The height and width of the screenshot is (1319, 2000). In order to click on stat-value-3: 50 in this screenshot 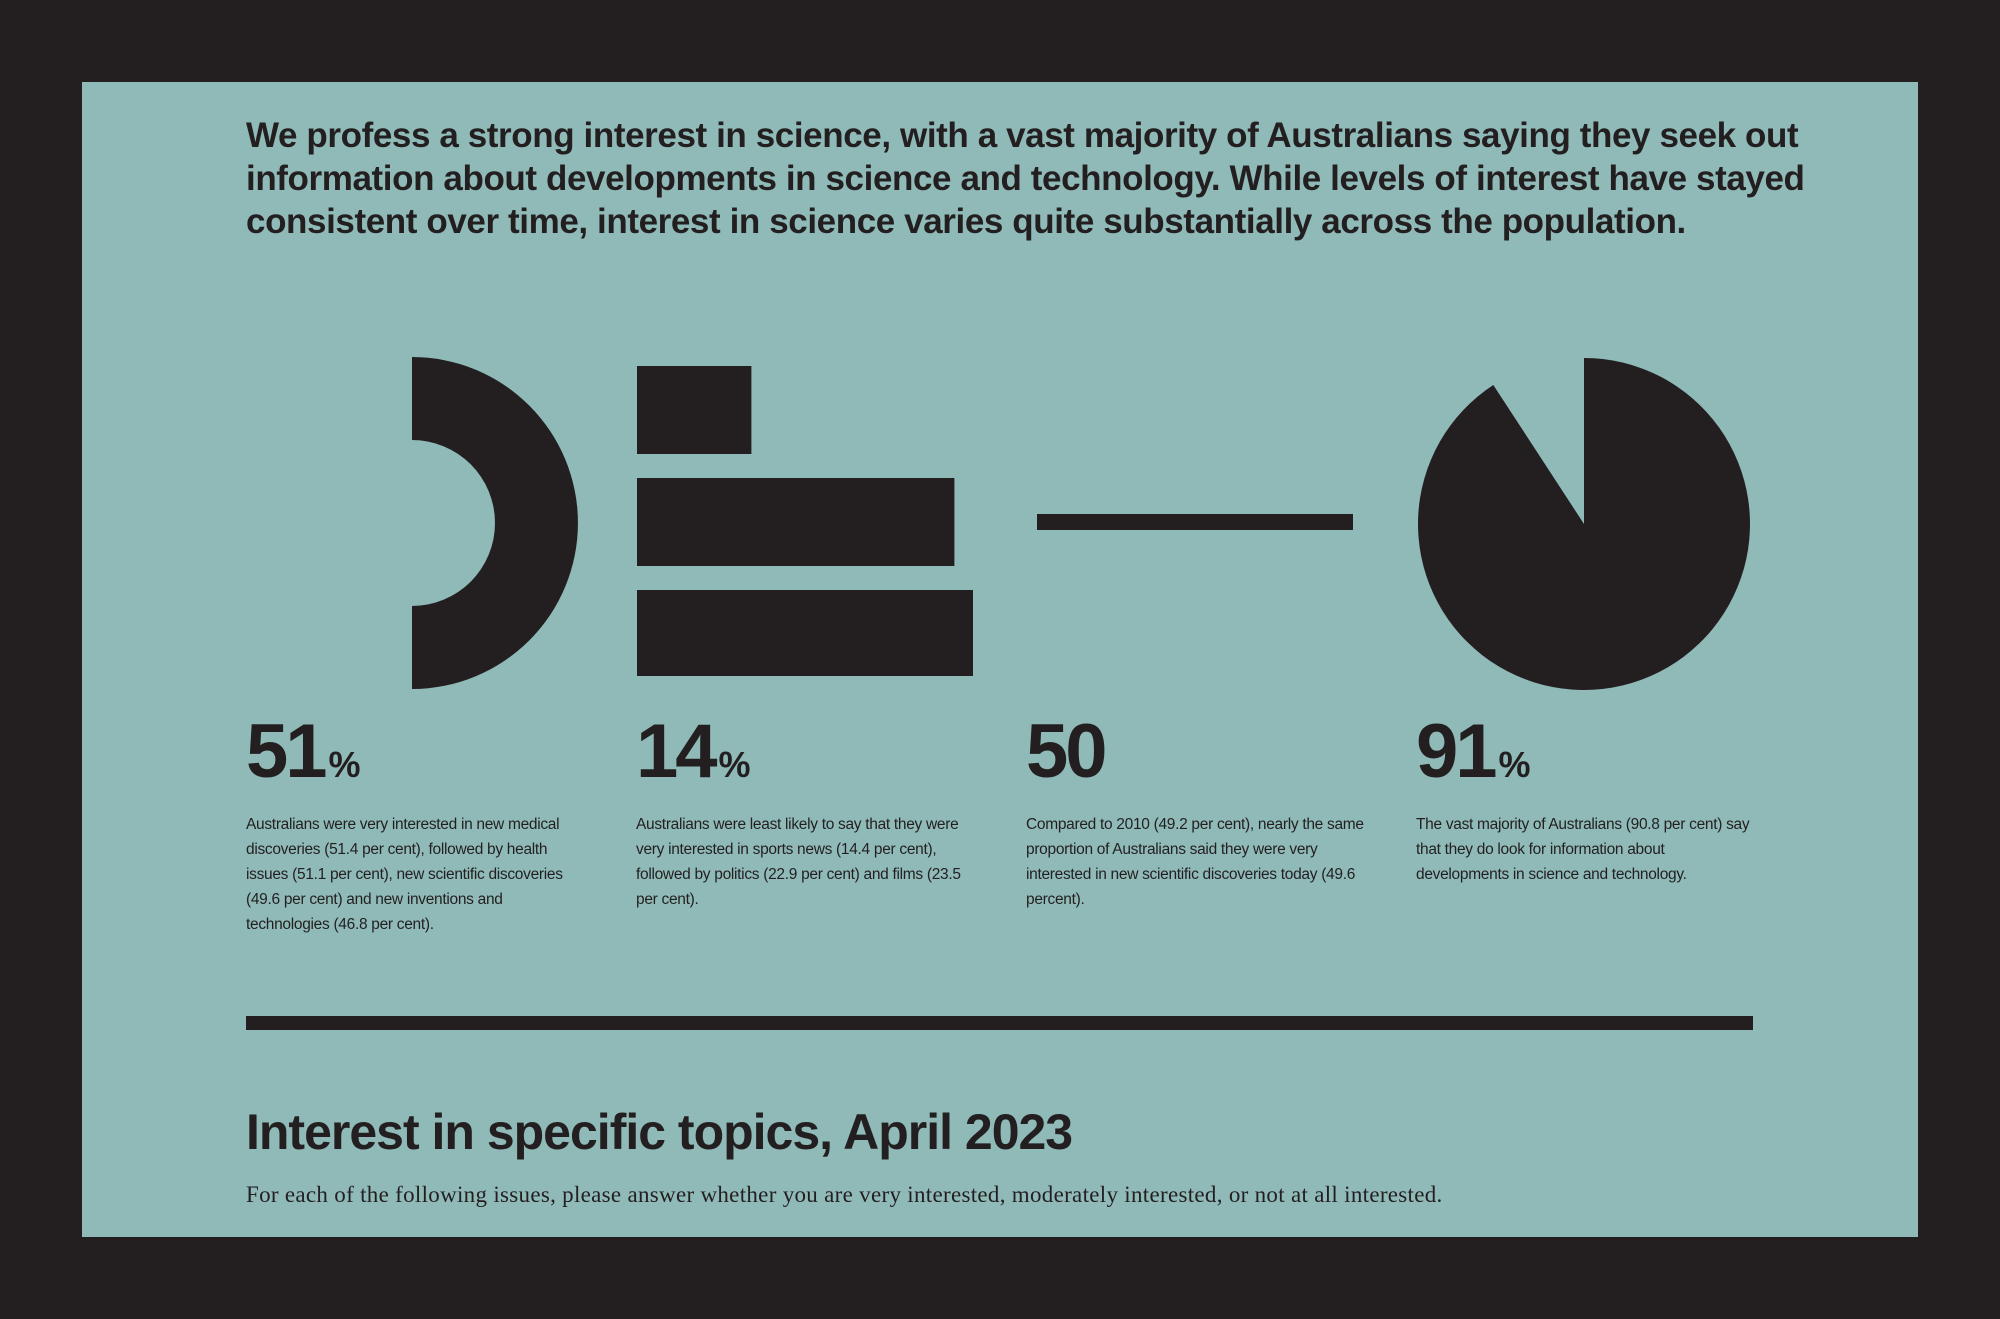, I will do `click(1067, 758)`.